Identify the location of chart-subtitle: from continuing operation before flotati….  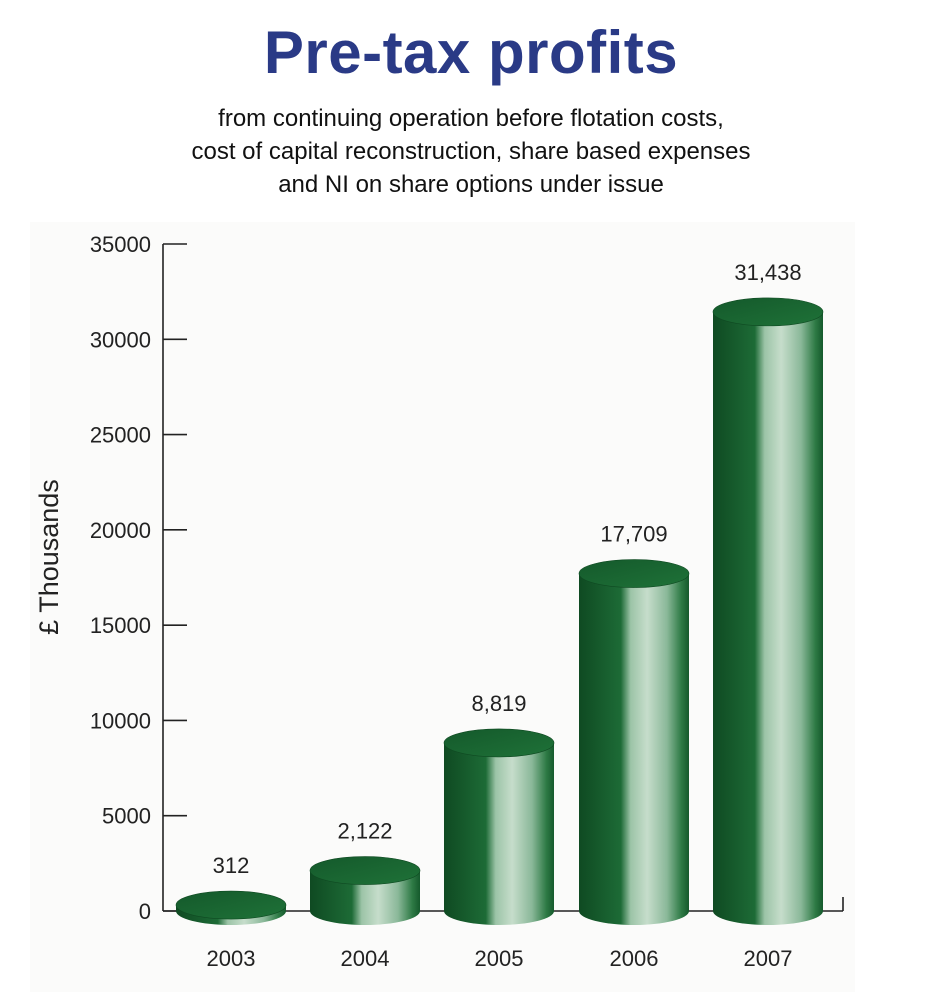
(471, 151).